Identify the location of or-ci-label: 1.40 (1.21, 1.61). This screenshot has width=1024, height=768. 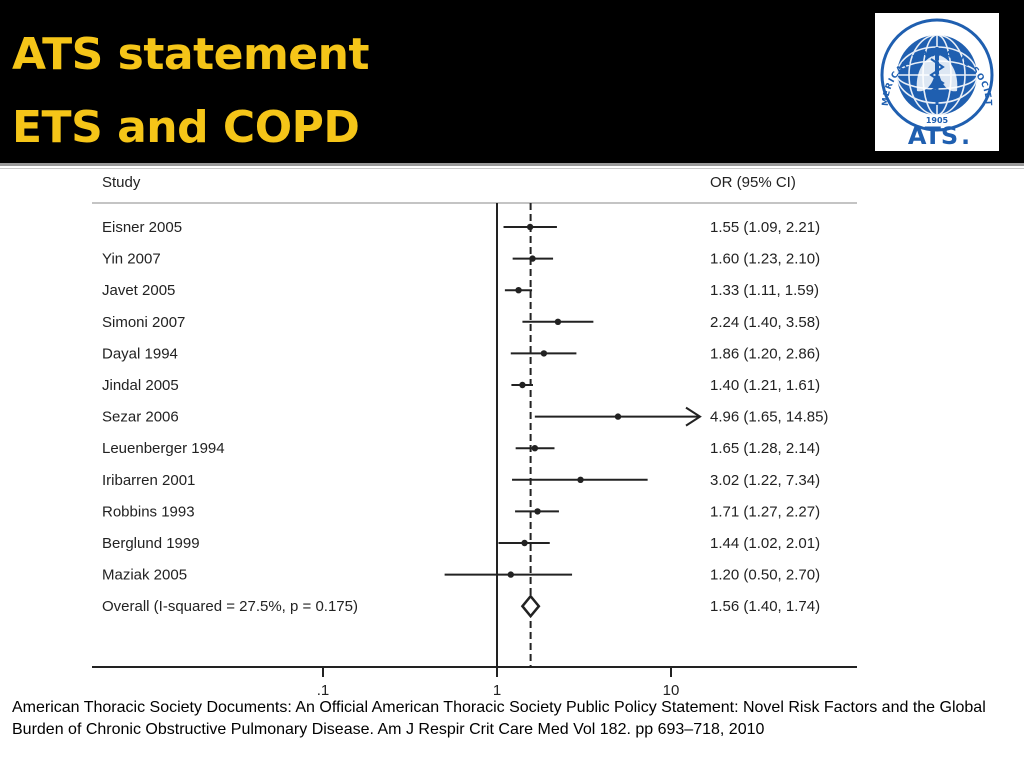
(765, 385).